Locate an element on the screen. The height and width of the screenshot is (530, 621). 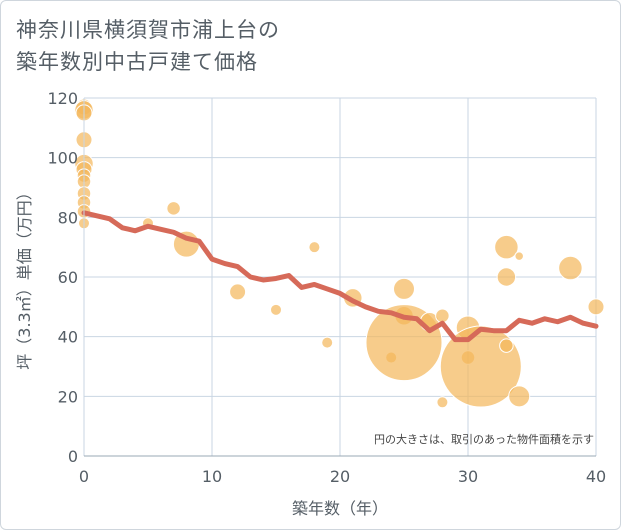
x-tick-label: 30 is located at coordinates (468, 476).